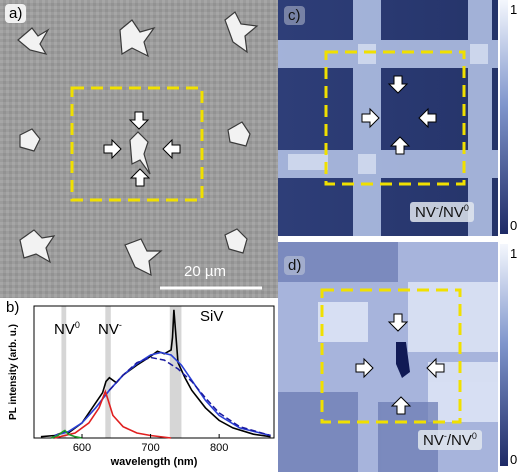 This screenshot has width=520, height=472. I want to click on region-box-c, so click(395, 118).